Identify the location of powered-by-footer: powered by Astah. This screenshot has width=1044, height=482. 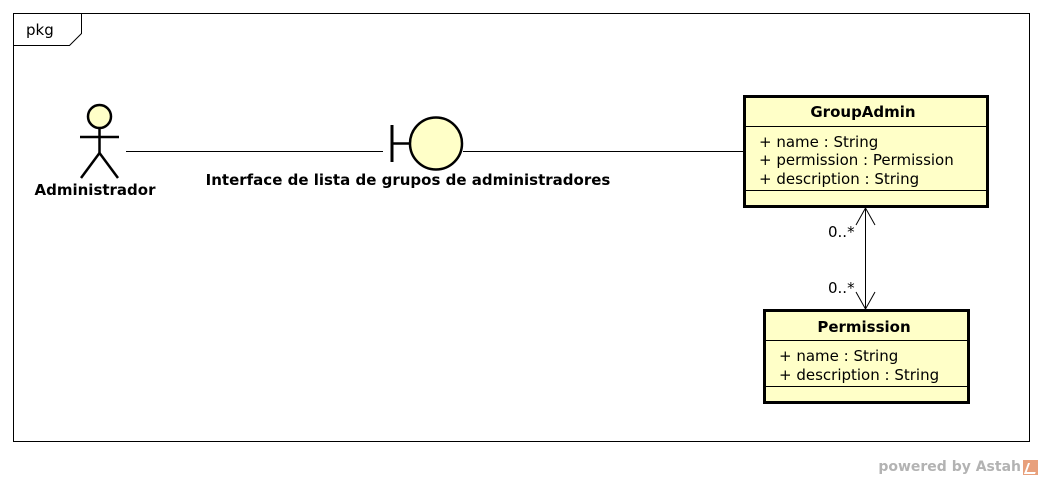
(958, 467).